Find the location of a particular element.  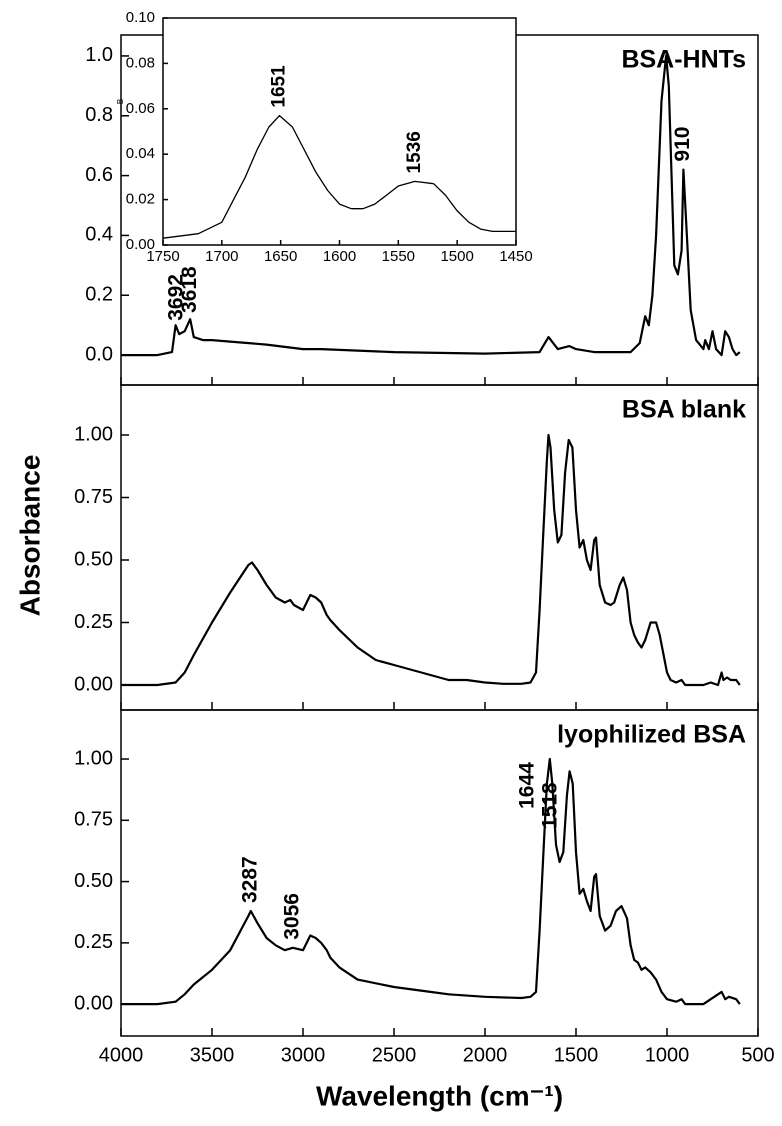

x-axis-label: Wavelength (cm⁻¹) is located at coordinates (439, 1095).